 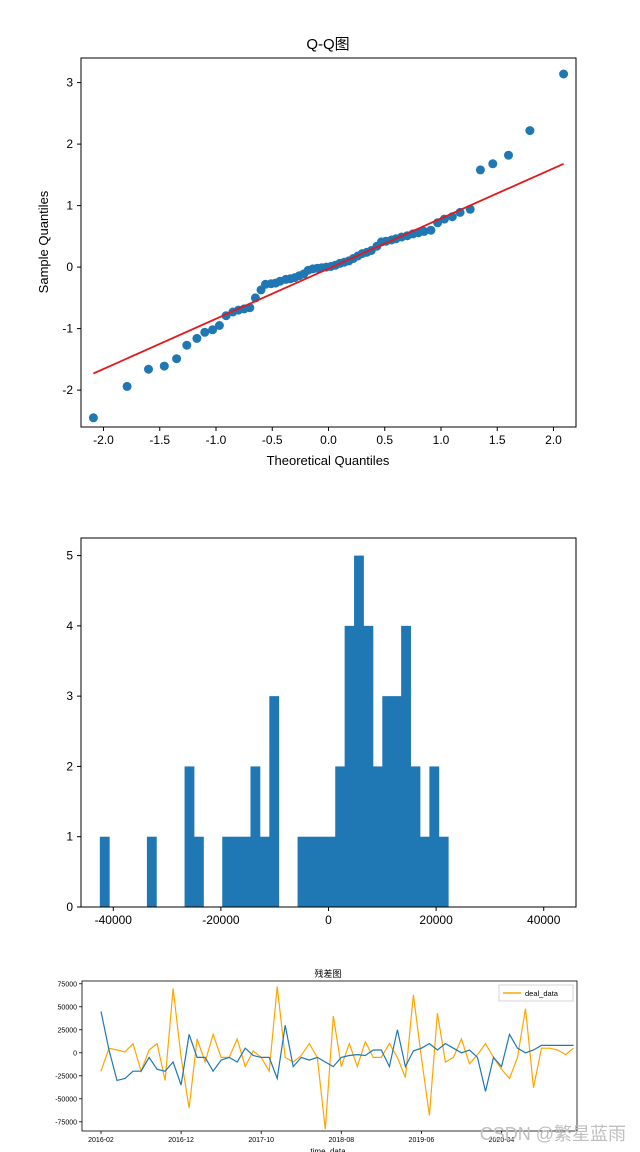 What do you see at coordinates (422, 1140) in the screenshot?
I see `resid-xtick-label: 2019-06` at bounding box center [422, 1140].